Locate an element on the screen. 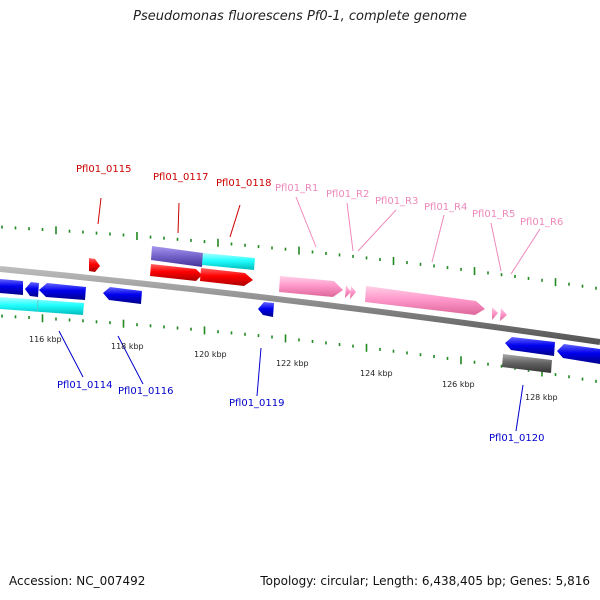 This screenshot has height=600, width=600. scale-label-116kbp: 116 kbp is located at coordinates (45, 339).